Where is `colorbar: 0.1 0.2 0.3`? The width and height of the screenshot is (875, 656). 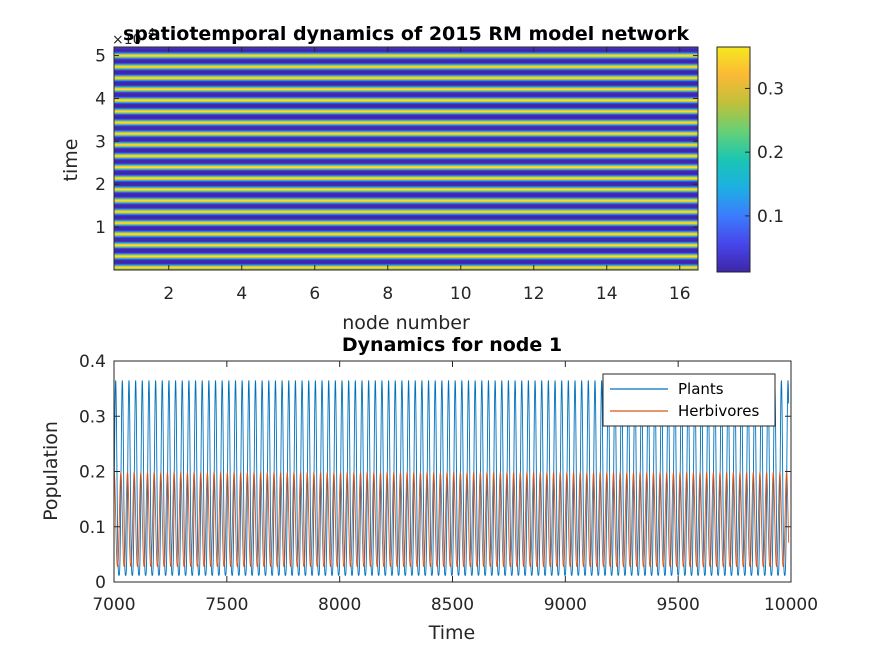 colorbar: 0.1 0.2 0.3 is located at coordinates (750, 159).